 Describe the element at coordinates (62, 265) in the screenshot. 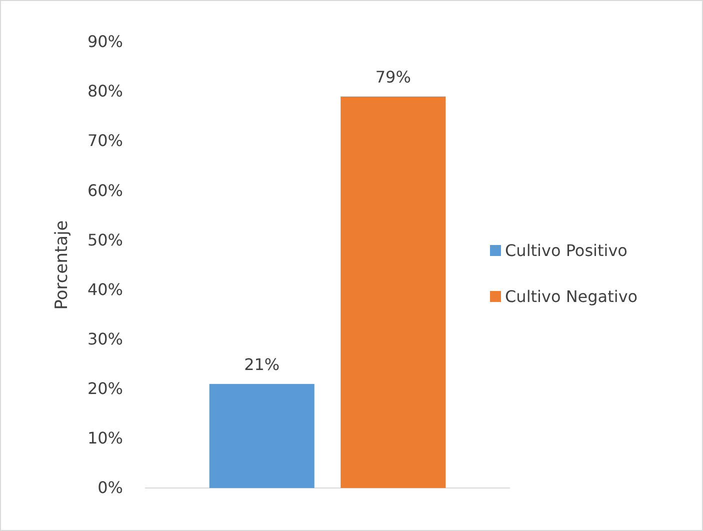

I see `y-axis-title: Porcentaje` at that location.